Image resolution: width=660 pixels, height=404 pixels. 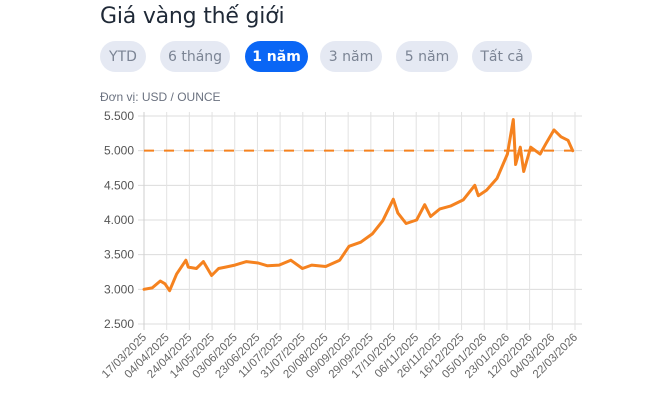 What do you see at coordinates (119, 116) in the screenshot?
I see `y-tick-label: 5.500` at bounding box center [119, 116].